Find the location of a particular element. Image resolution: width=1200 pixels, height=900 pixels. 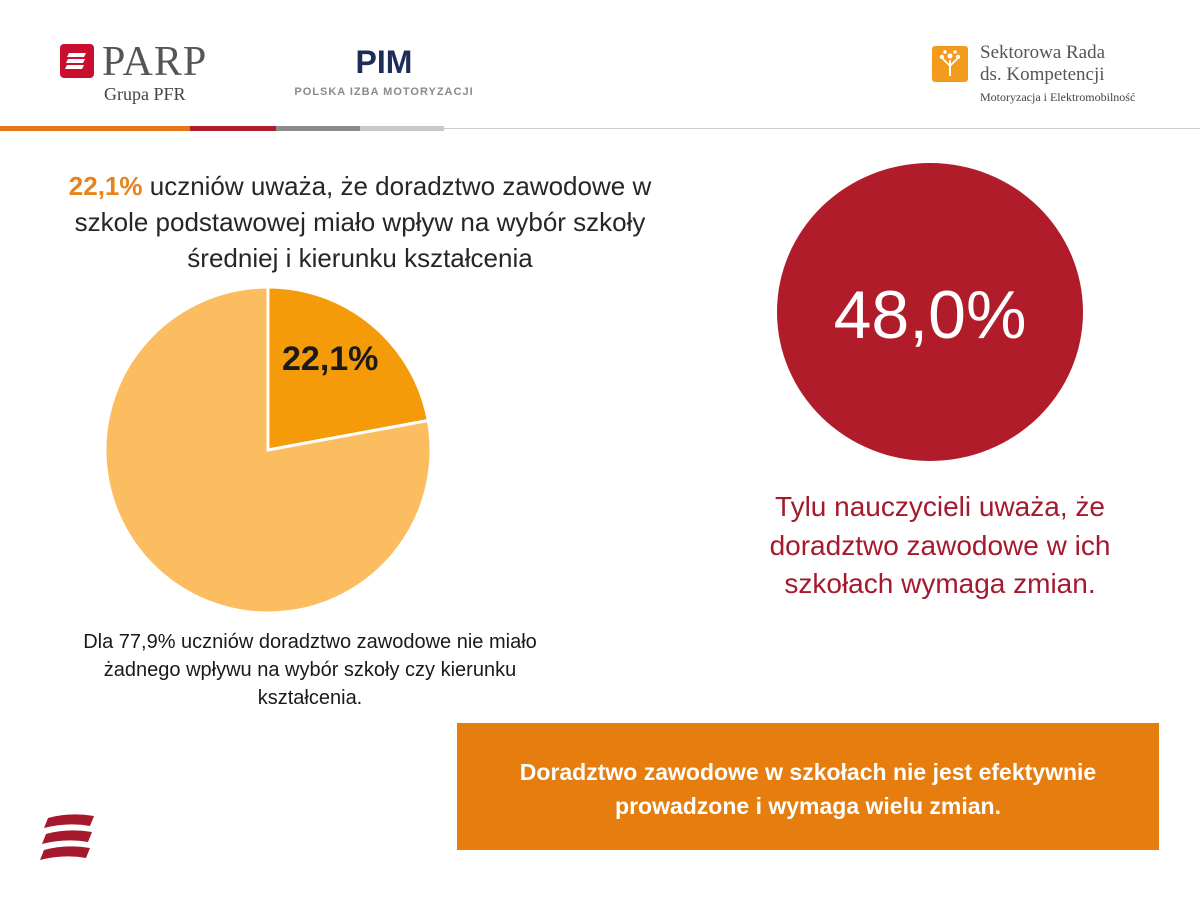

stat-circle is located at coordinates (930, 312).